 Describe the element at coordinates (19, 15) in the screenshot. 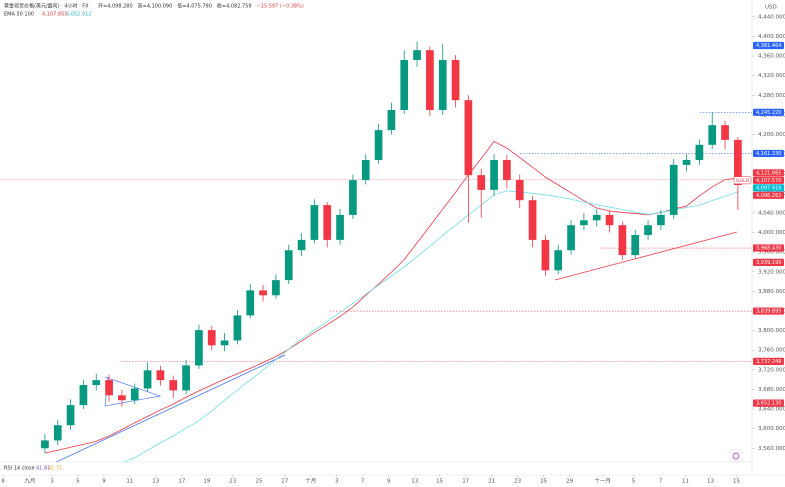

I see `indicator-label: EMA 50 100` at that location.